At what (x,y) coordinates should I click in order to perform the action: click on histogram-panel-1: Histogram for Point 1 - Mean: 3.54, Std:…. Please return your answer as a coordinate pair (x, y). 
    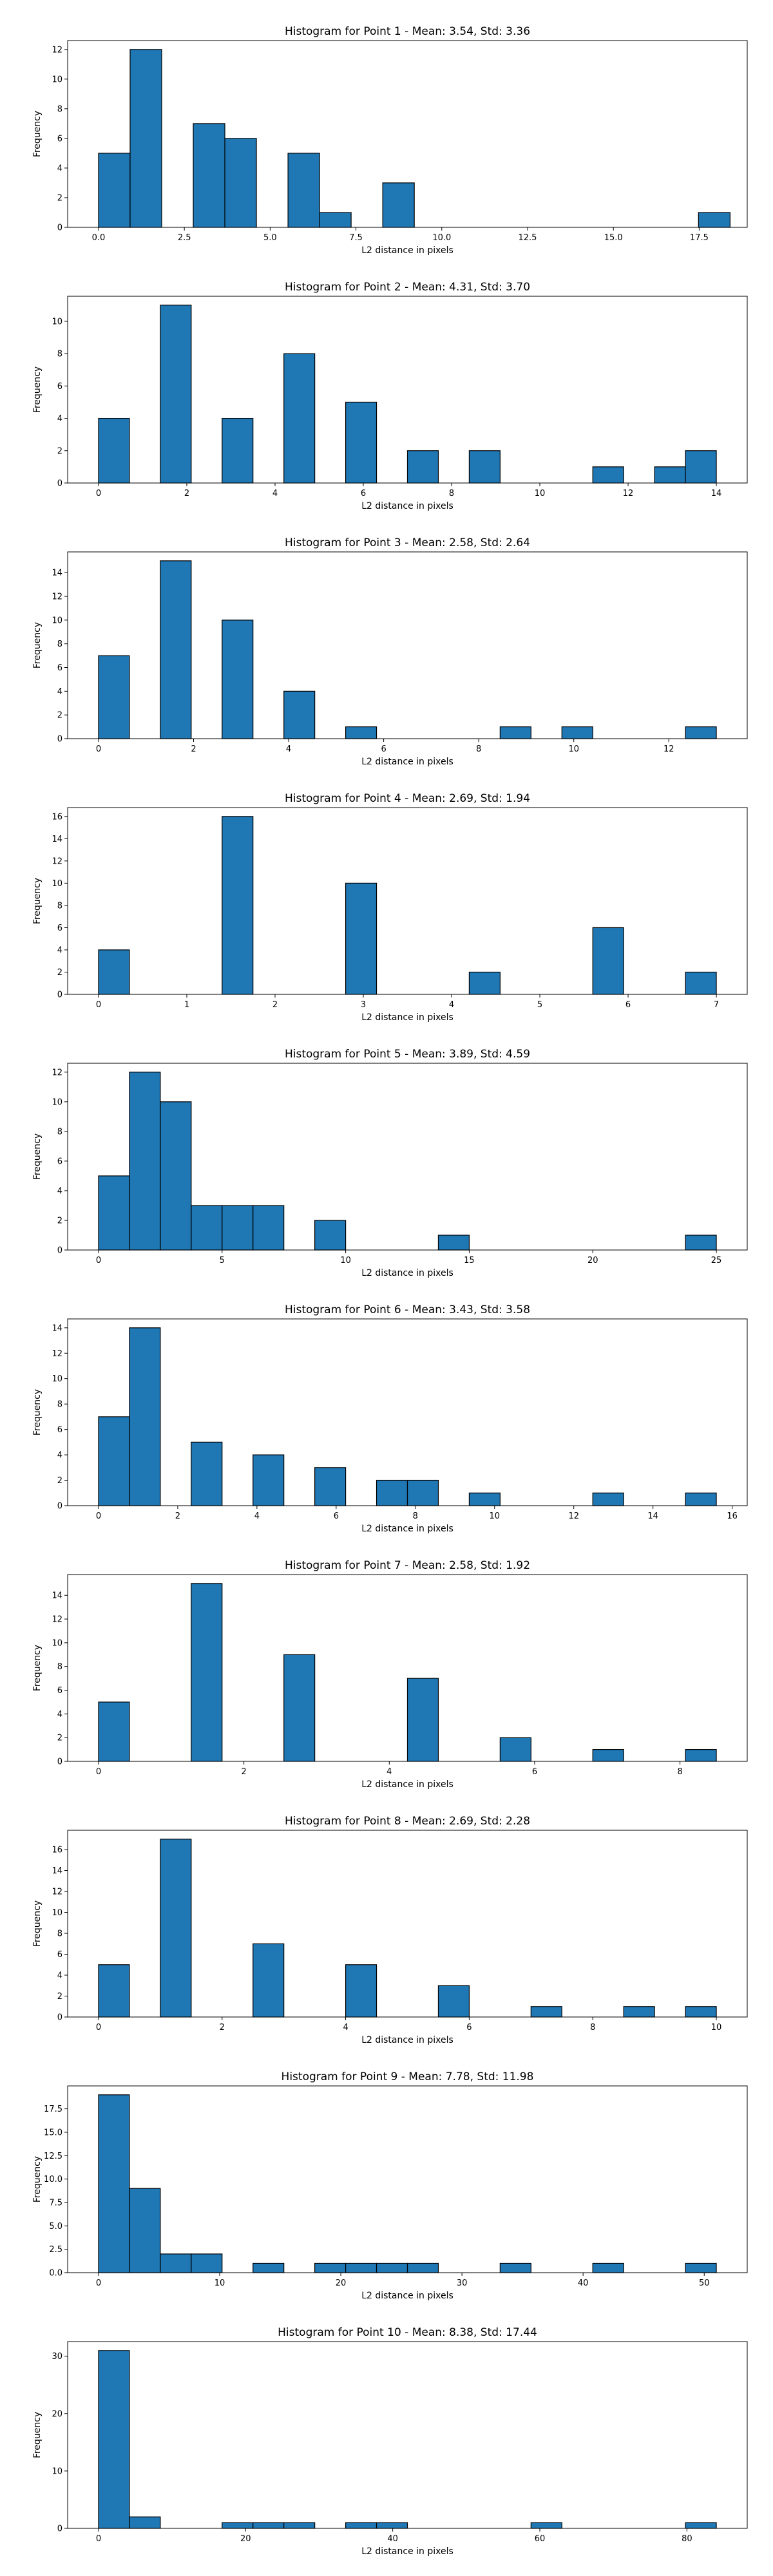
    Looking at the image, I should click on (390, 140).